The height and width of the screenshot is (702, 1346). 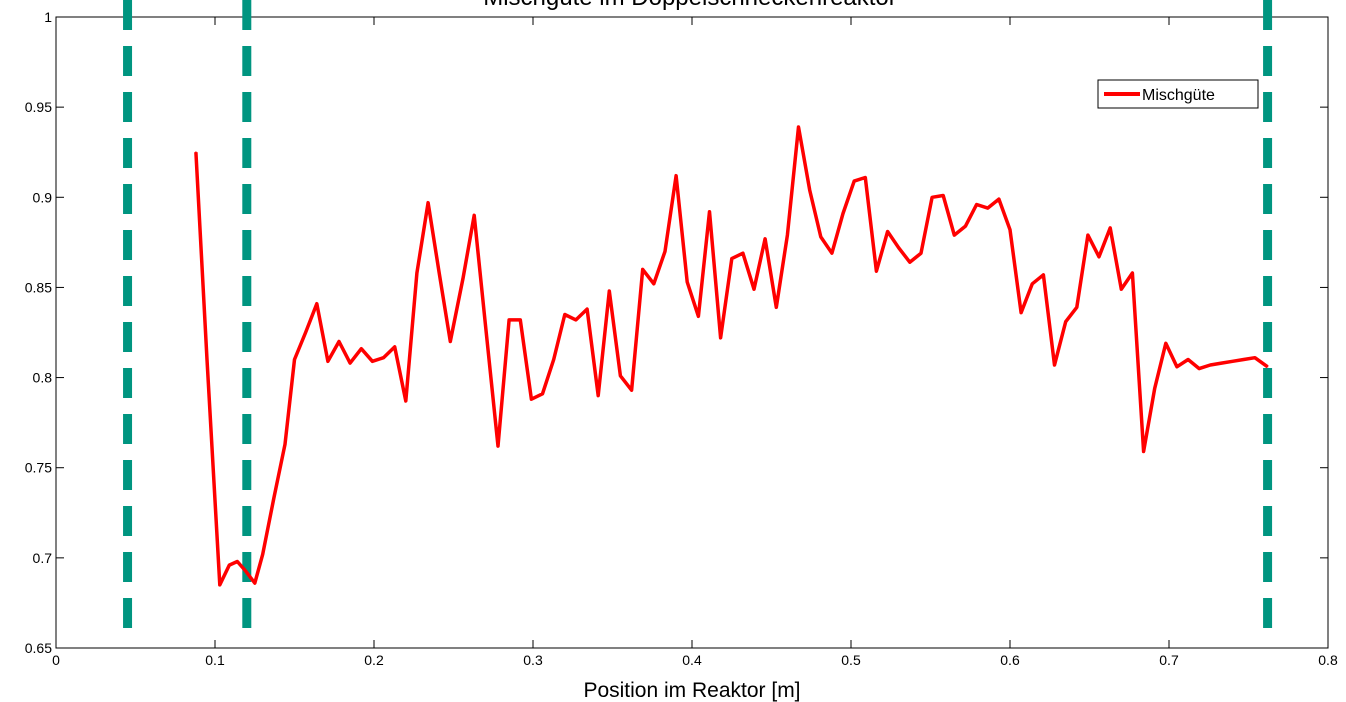 I want to click on x-axis-label: Position im Reaktor [m], so click(x=691, y=690).